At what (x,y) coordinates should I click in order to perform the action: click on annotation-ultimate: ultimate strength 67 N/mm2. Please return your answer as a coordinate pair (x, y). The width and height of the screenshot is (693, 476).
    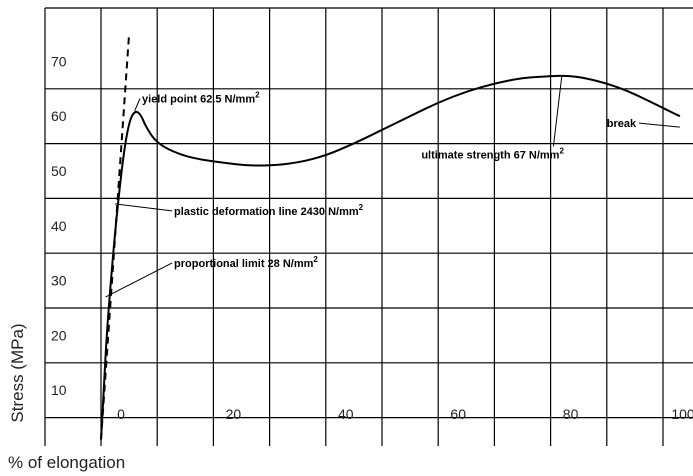
    Looking at the image, I should click on (492, 118).